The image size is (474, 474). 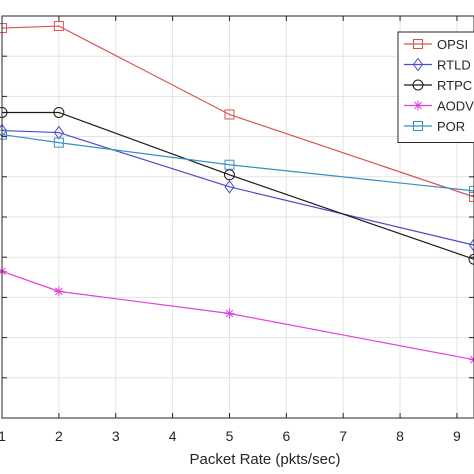 What do you see at coordinates (454, 85) in the screenshot?
I see `legend-label-rtpc: RTPC` at bounding box center [454, 85].